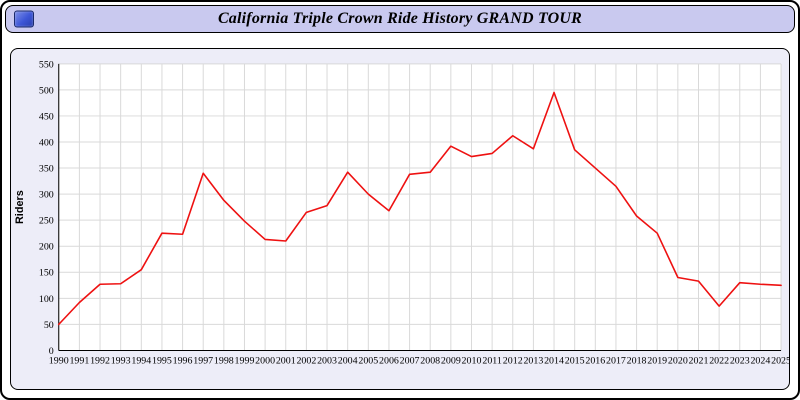 This screenshot has height=400, width=800. Describe the element at coordinates (678, 360) in the screenshot. I see `x-tick-label: 2020` at that location.